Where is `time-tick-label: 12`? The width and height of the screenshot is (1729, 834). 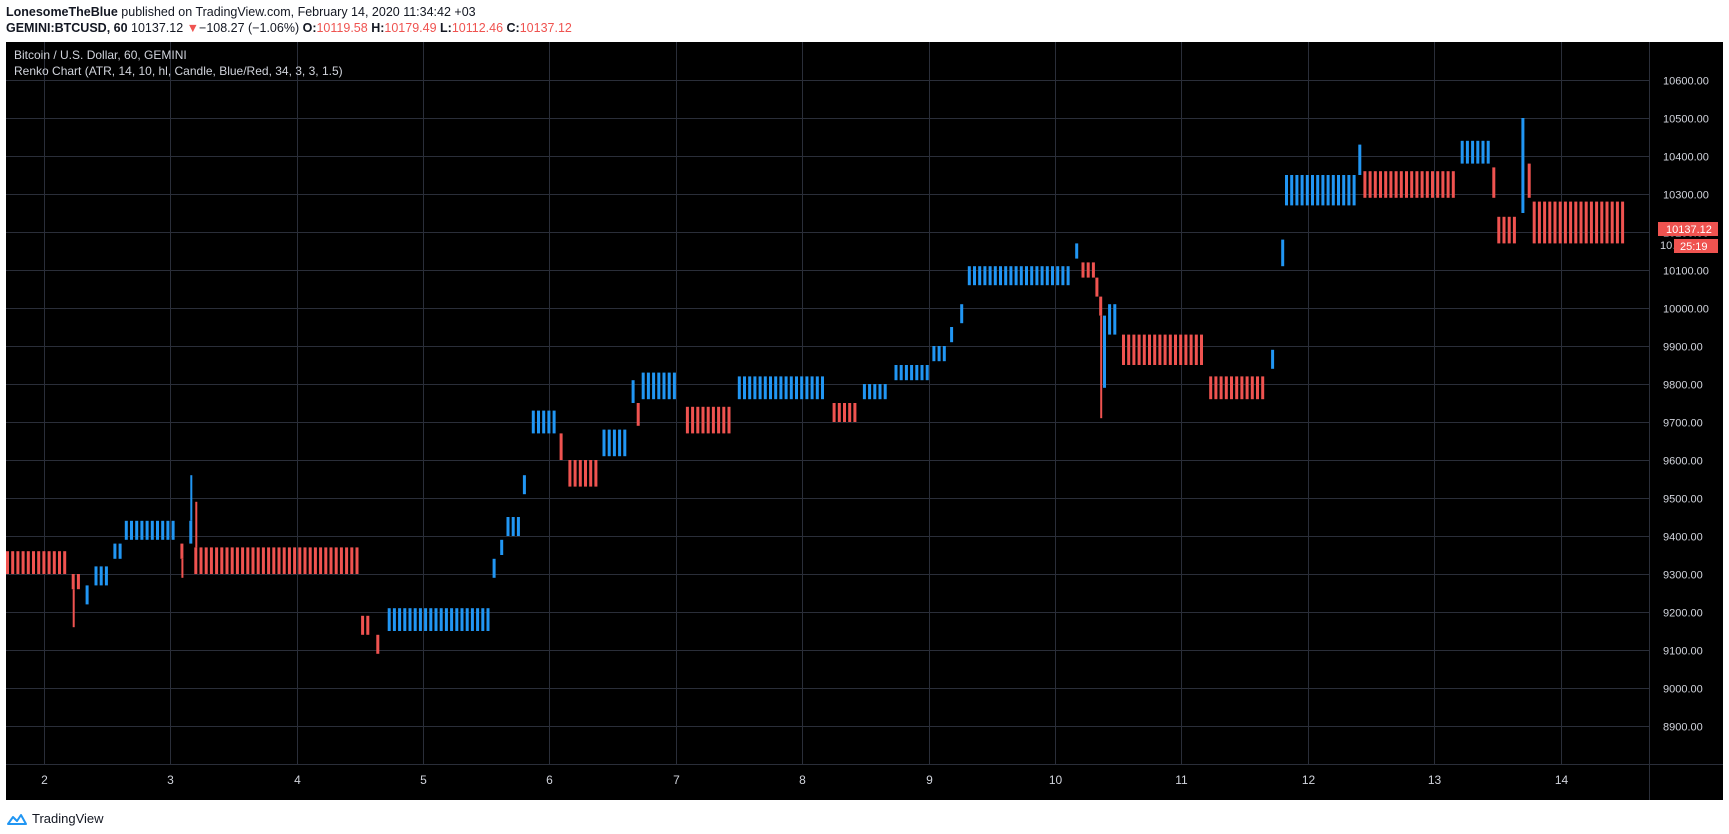 time-tick-label: 12 is located at coordinates (1309, 780).